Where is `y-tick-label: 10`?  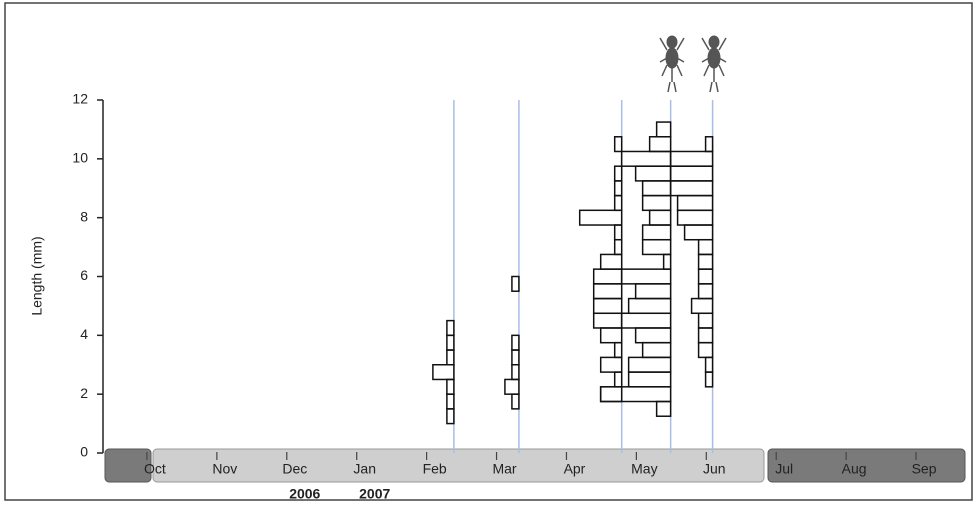
y-tick-label: 10 is located at coordinates (80, 158).